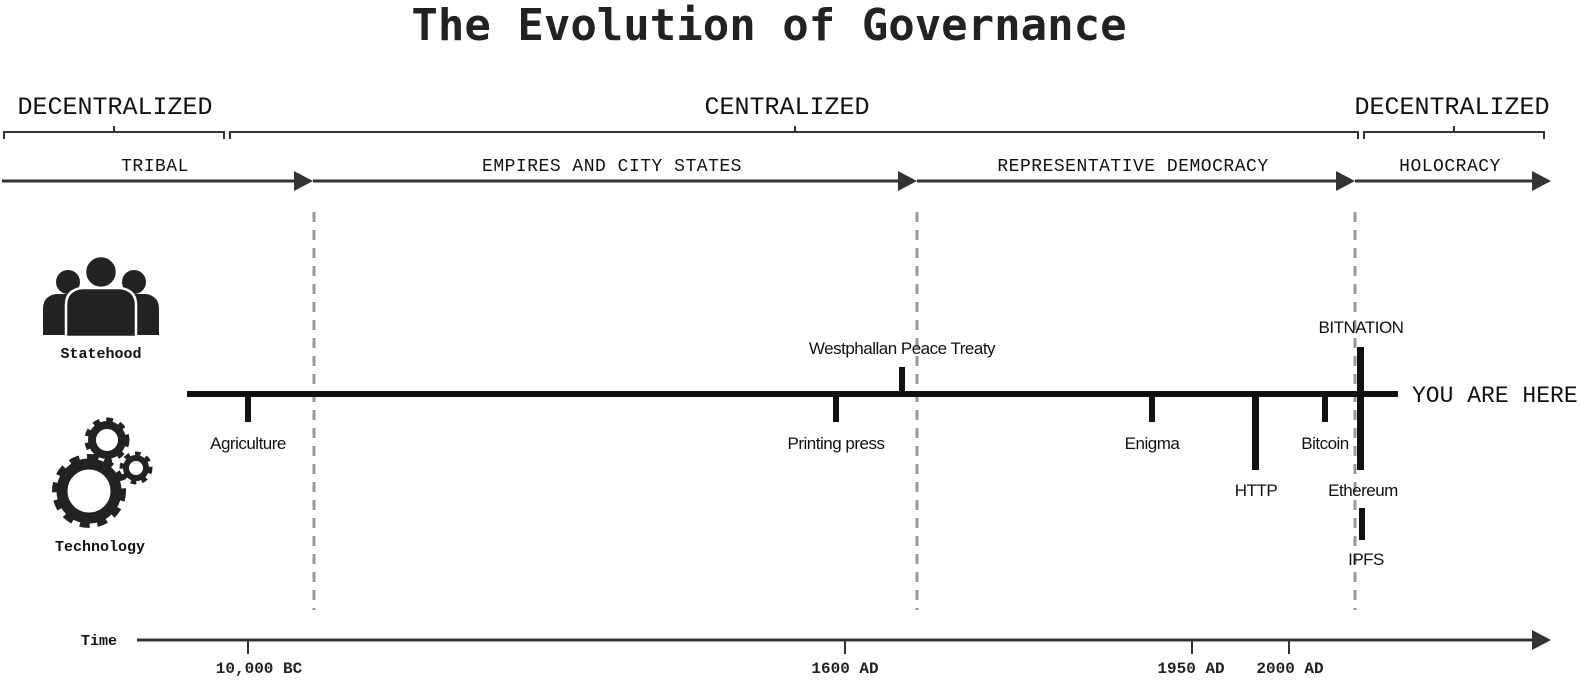  I want to click on period-label-empires: EMPIRES AND CITY STATES, so click(612, 167).